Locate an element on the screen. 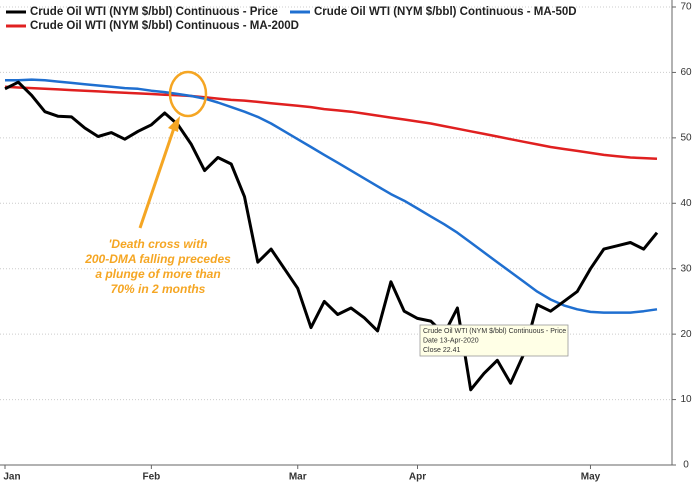 The image size is (700, 484). y-tick-label: 50 is located at coordinates (686, 137).